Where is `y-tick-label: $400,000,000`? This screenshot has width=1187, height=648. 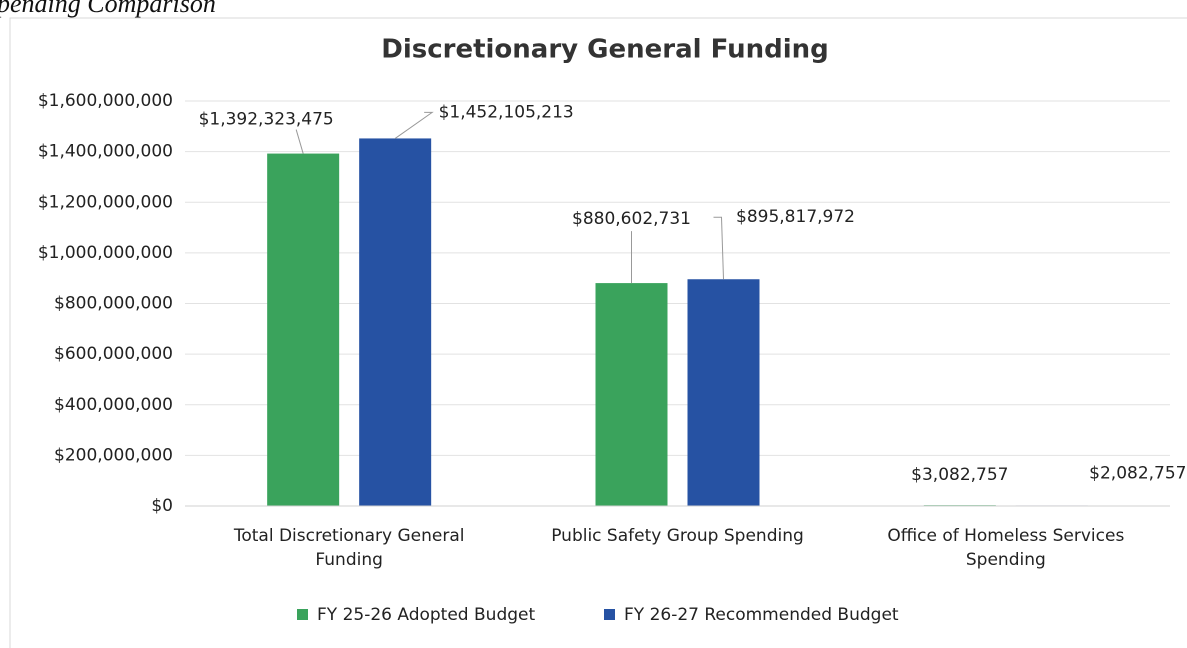
y-tick-label: $400,000,000 is located at coordinates (113, 405).